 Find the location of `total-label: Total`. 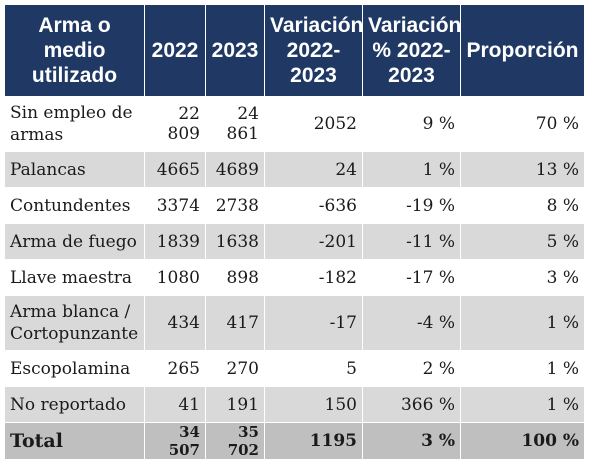

total-label: Total is located at coordinates (74, 441).